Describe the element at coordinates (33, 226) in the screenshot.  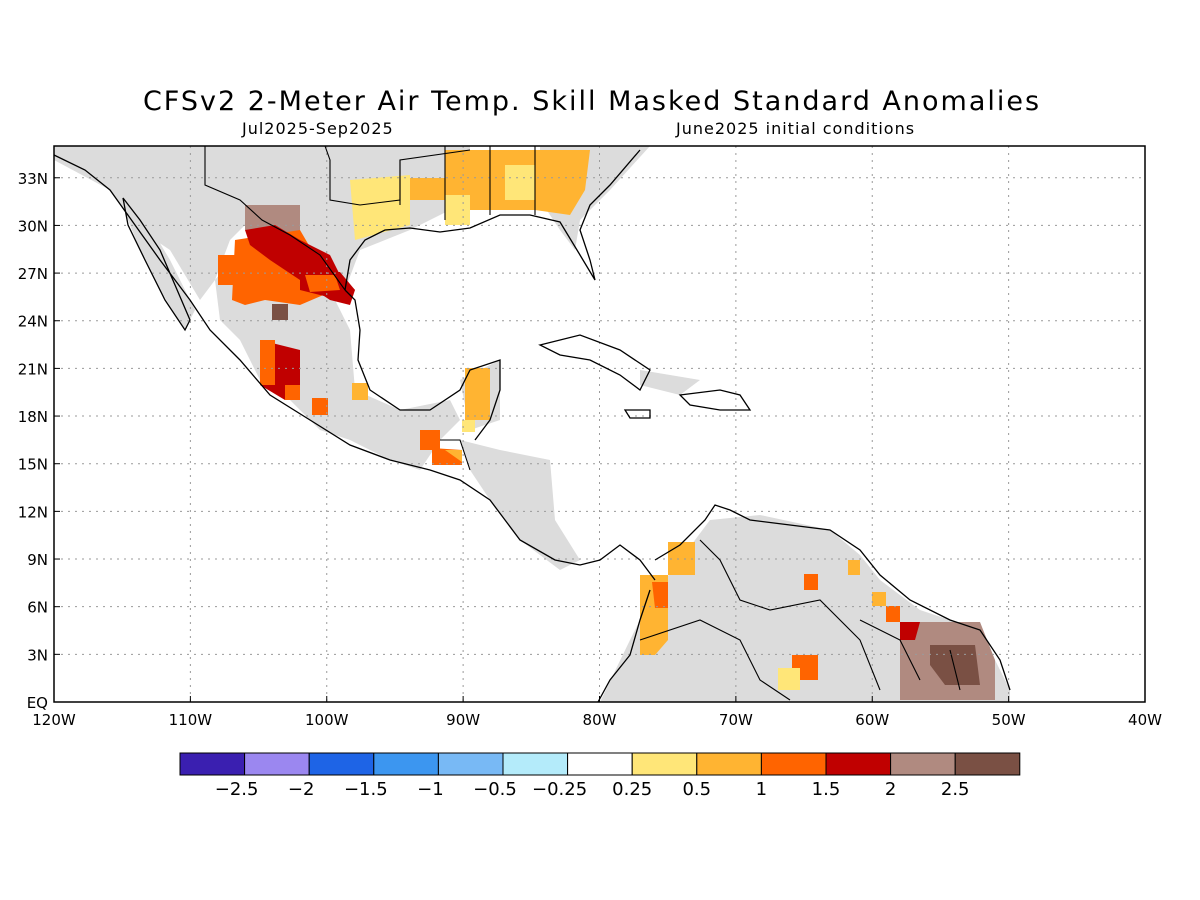
I see `lat-tick-label: 30N` at that location.